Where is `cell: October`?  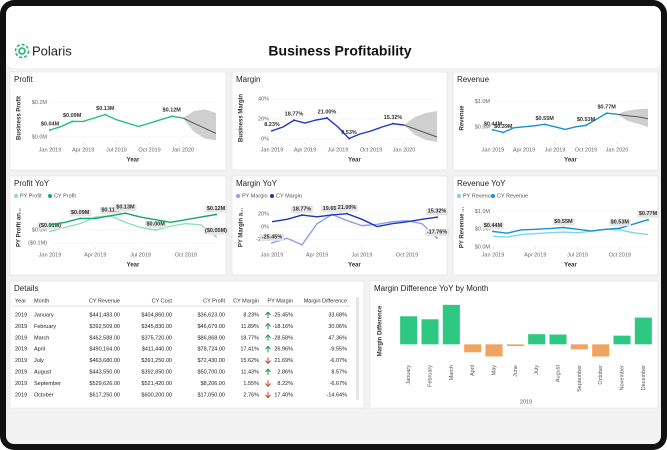
cell: October is located at coordinates (44, 395).